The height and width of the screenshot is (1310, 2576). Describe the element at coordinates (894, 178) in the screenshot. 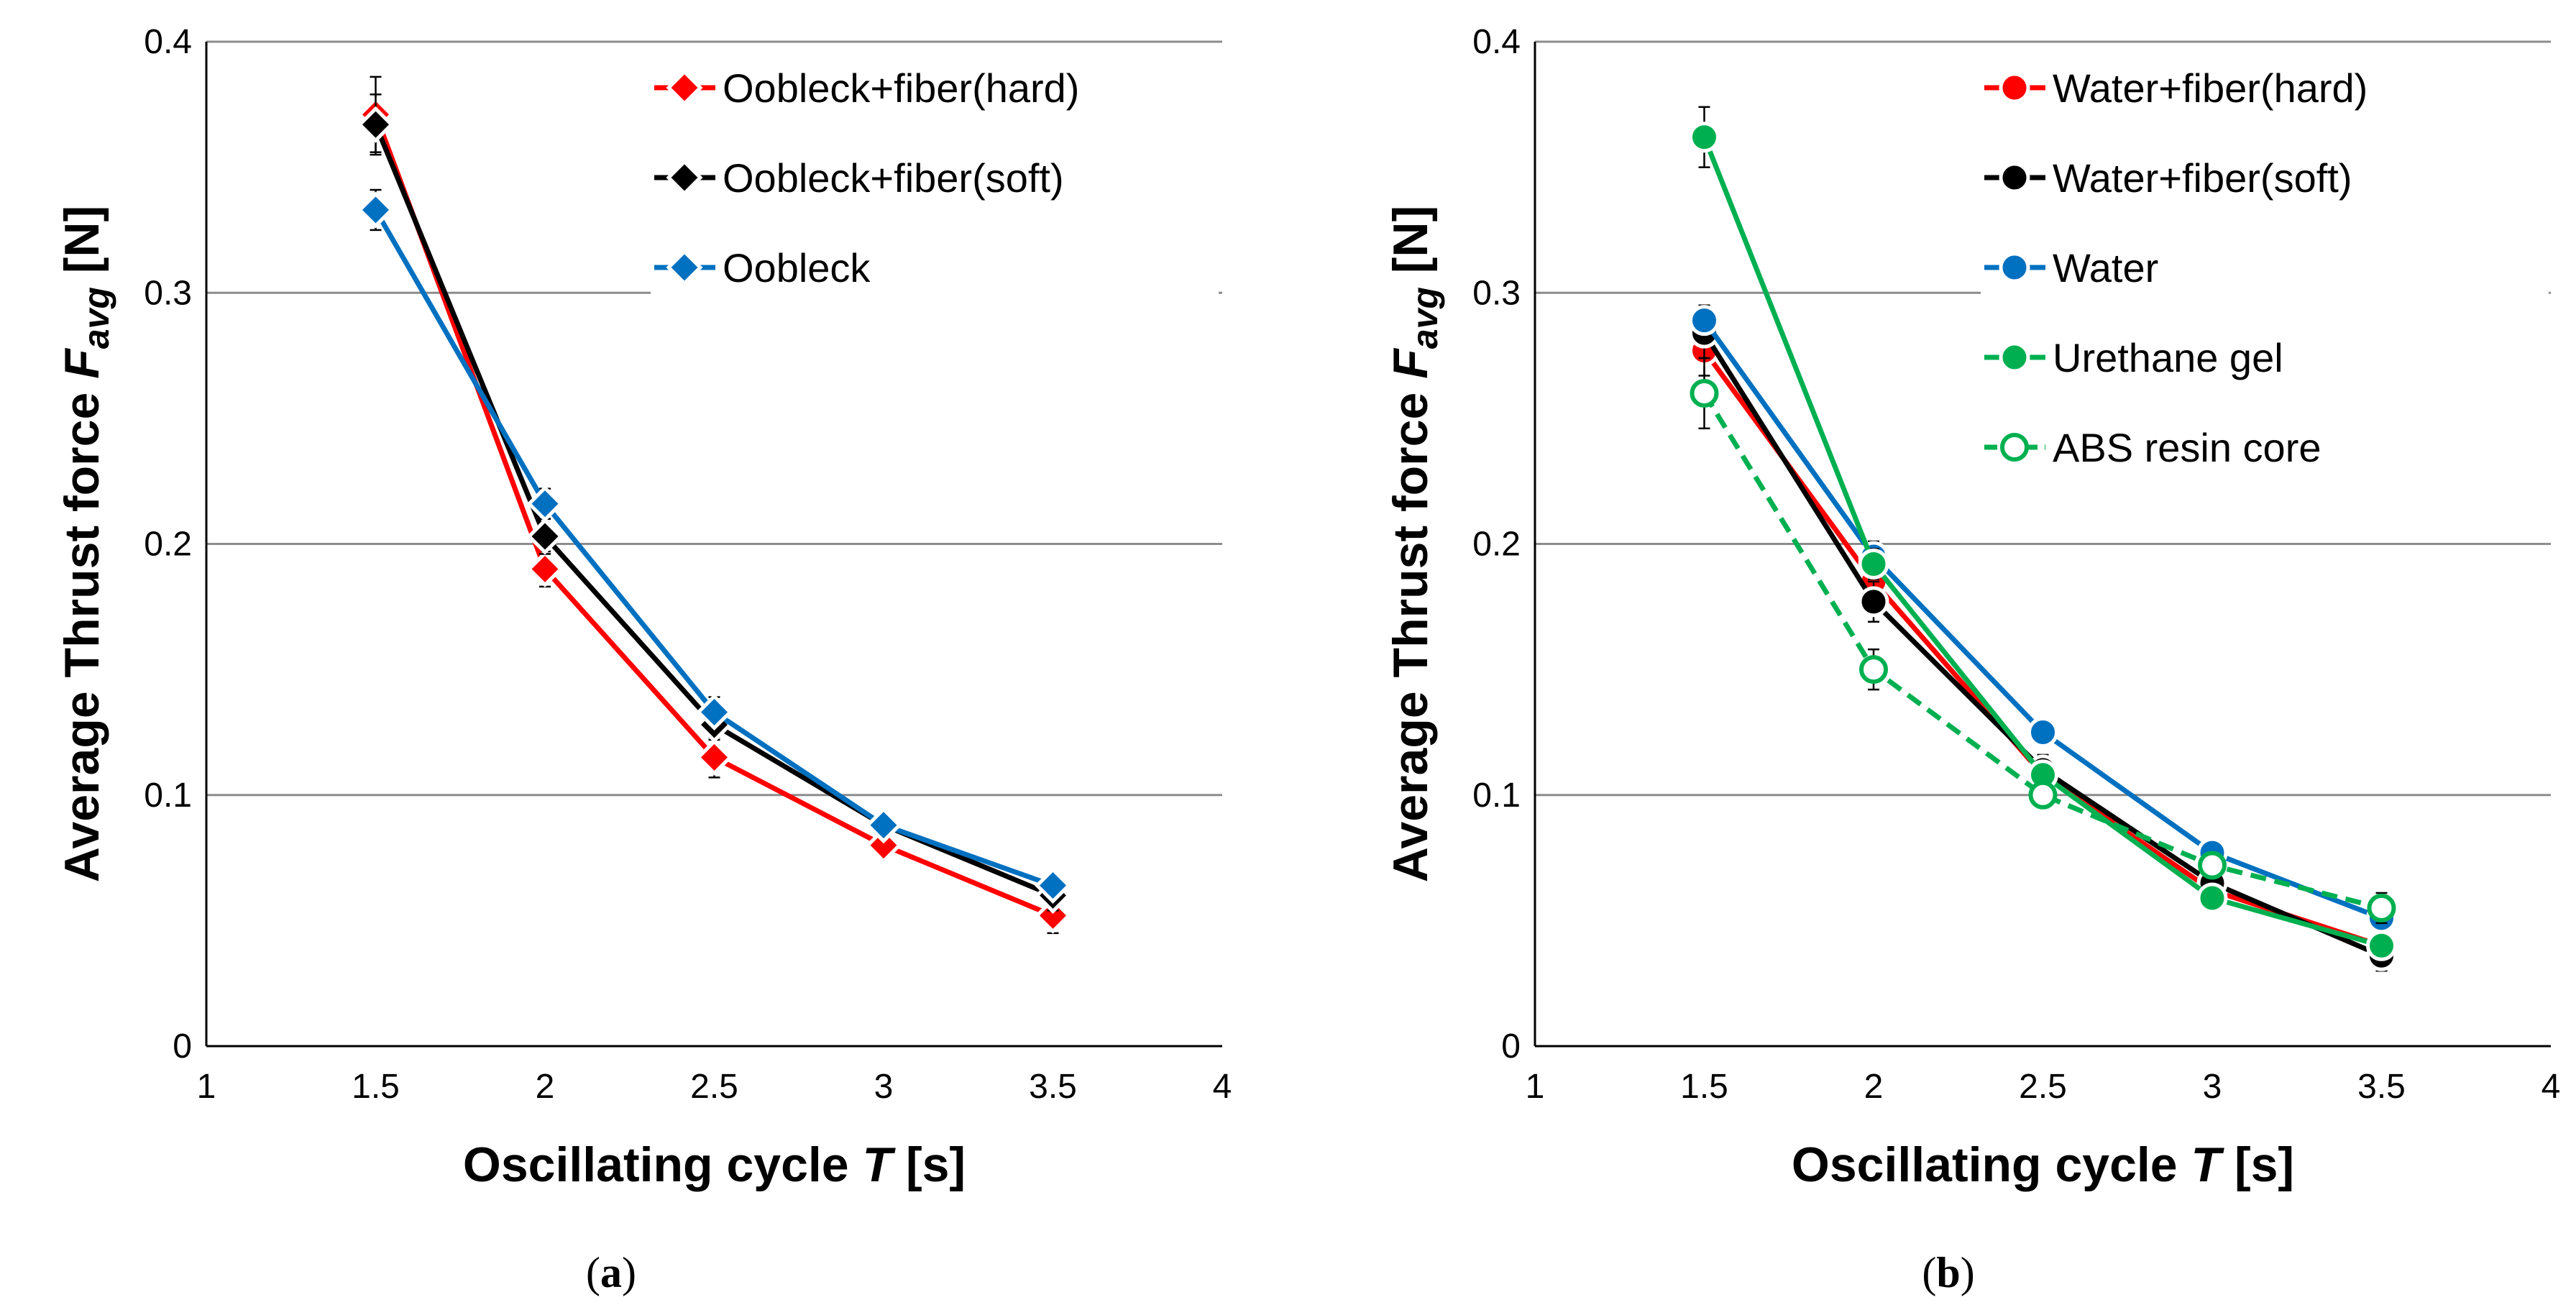

I see `legend-label: Oobleck+fiber(soft)` at that location.